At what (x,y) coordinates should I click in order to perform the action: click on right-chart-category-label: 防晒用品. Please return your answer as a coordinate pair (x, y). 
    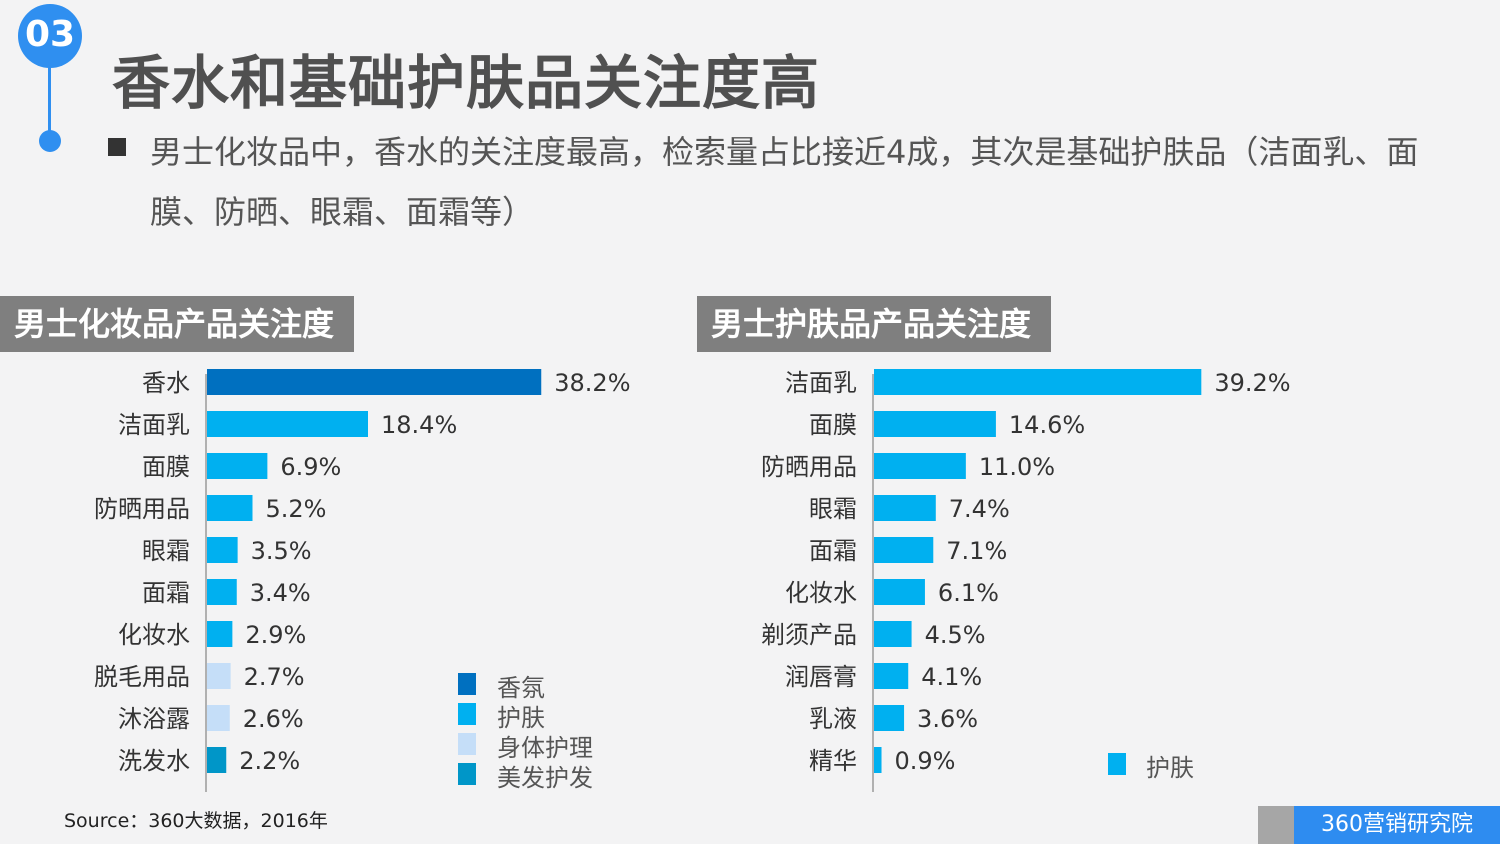
    Looking at the image, I should click on (809, 467).